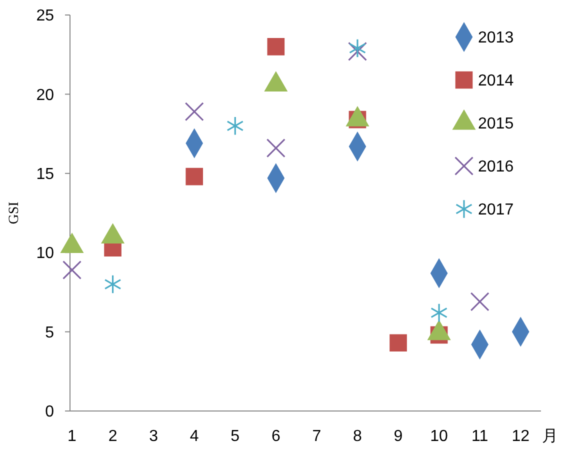 This screenshot has height=455, width=562. What do you see at coordinates (45, 253) in the screenshot?
I see `y-tick-label: 10` at bounding box center [45, 253].